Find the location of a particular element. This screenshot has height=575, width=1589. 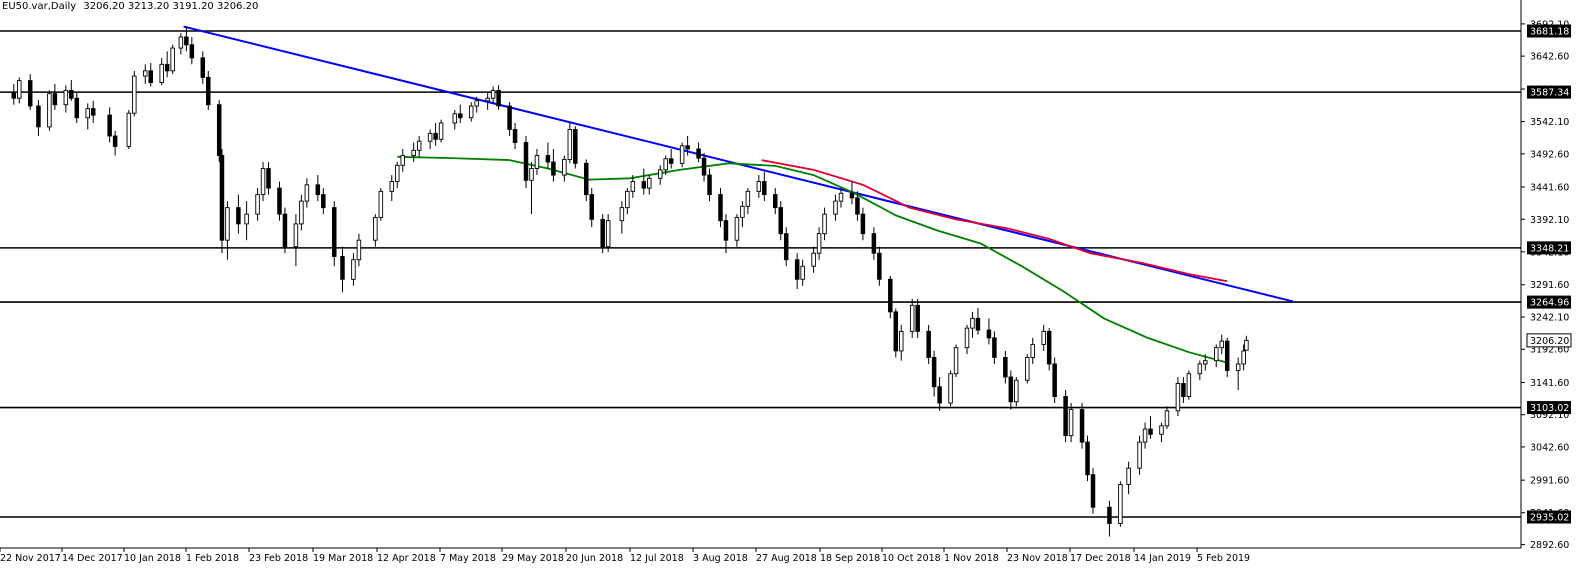

price-tick-label: 3092.10 is located at coordinates (1549, 415).